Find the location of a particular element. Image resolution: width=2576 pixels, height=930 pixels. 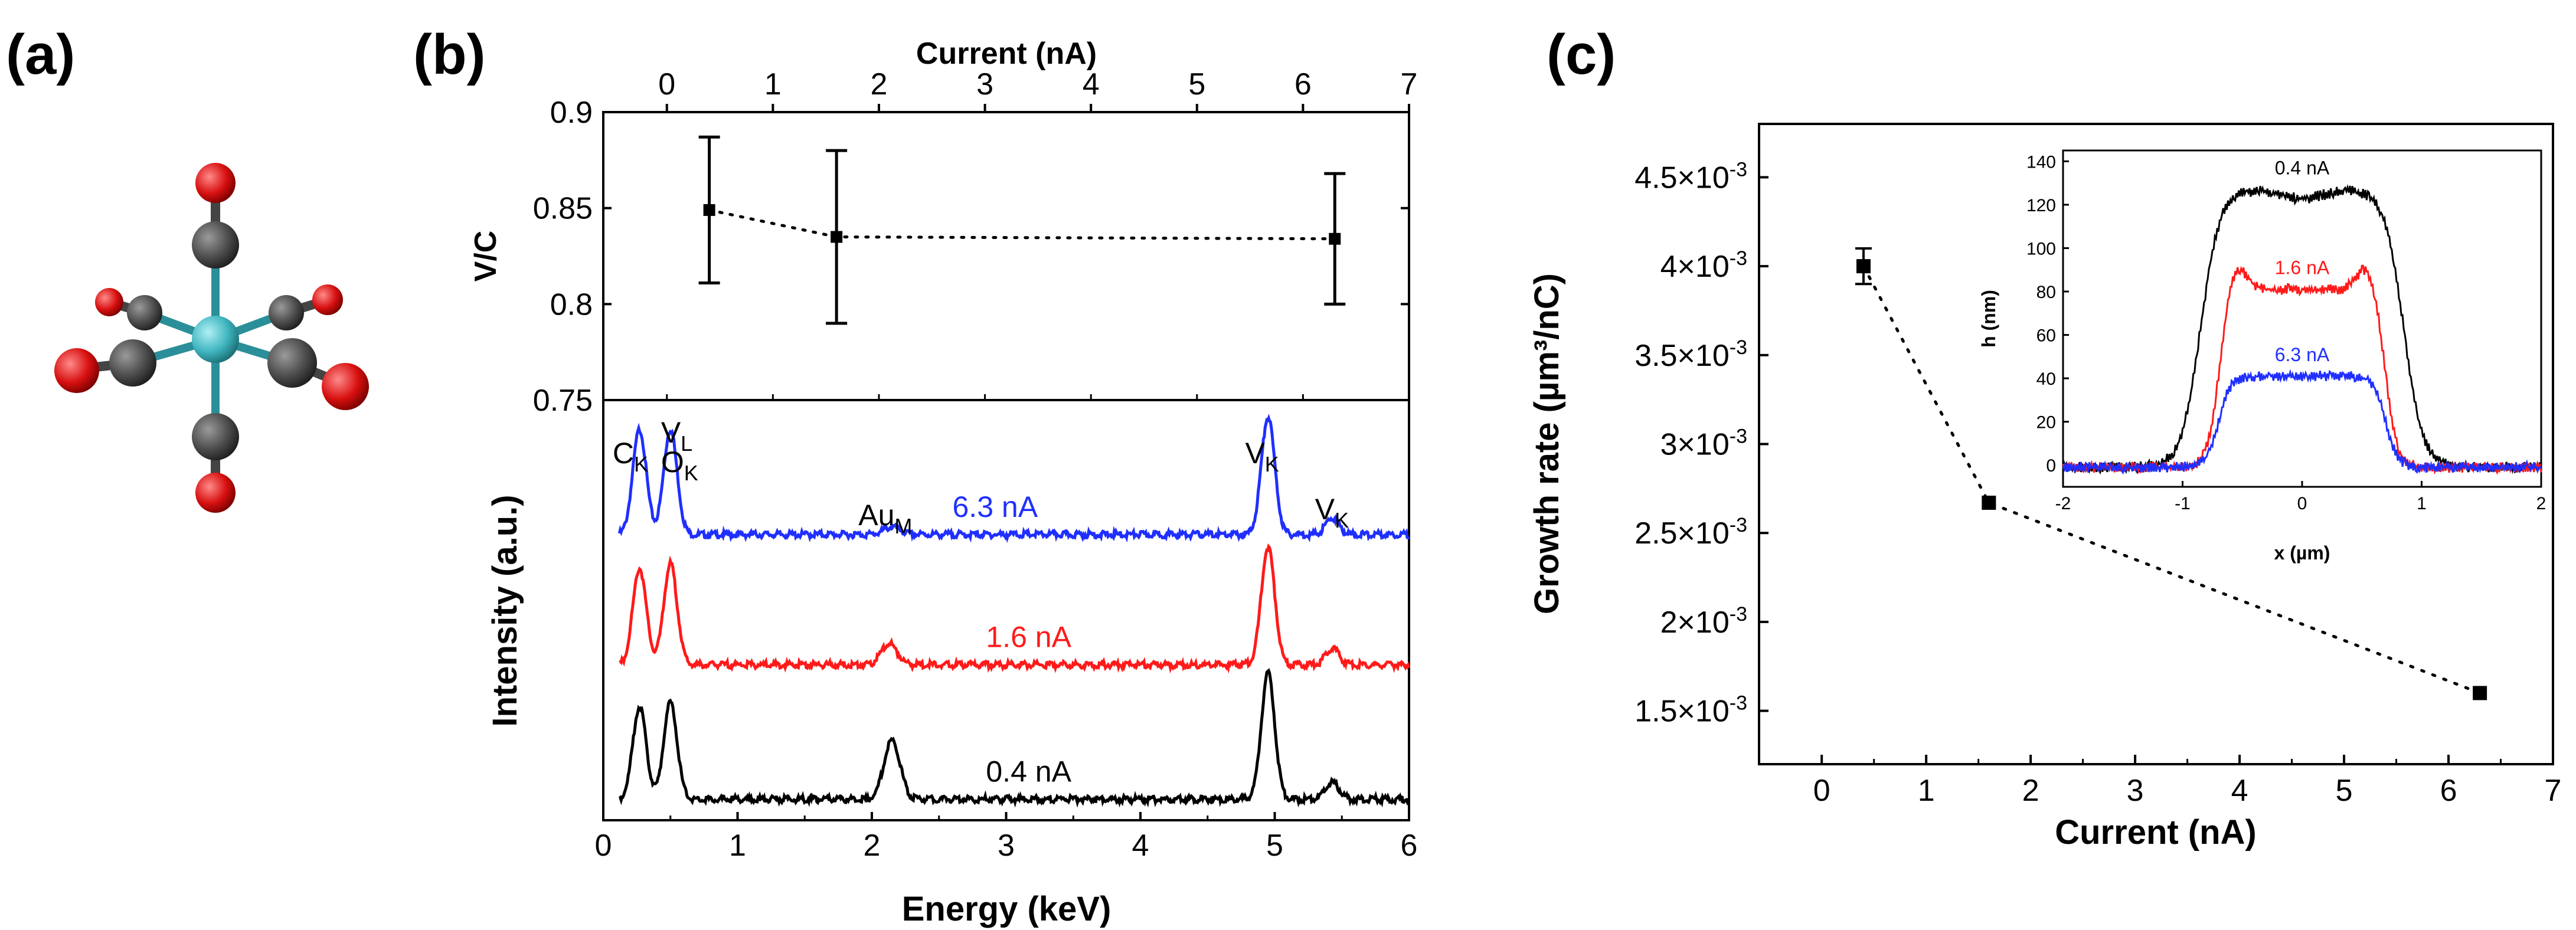

vanadium-atom is located at coordinates (215, 339).